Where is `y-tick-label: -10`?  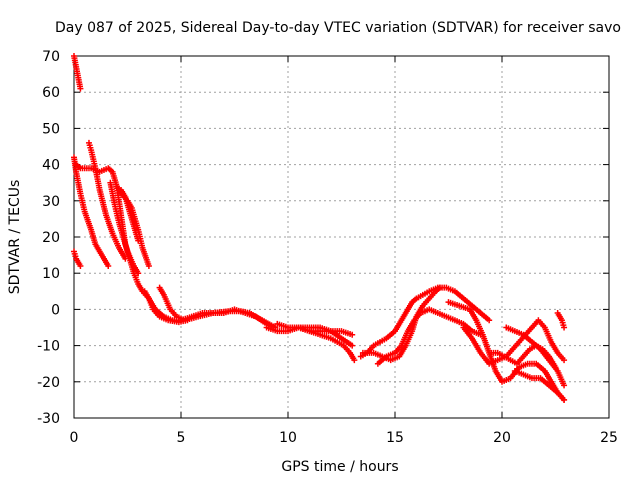
y-tick-label: -10 is located at coordinates (48, 347).